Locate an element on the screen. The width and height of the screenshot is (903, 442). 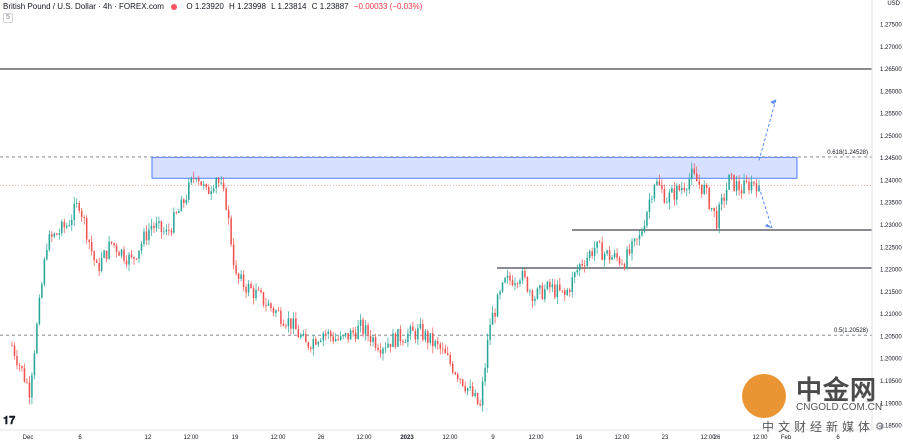
indicator-collapse-toggle: 5 is located at coordinates (8, 18).